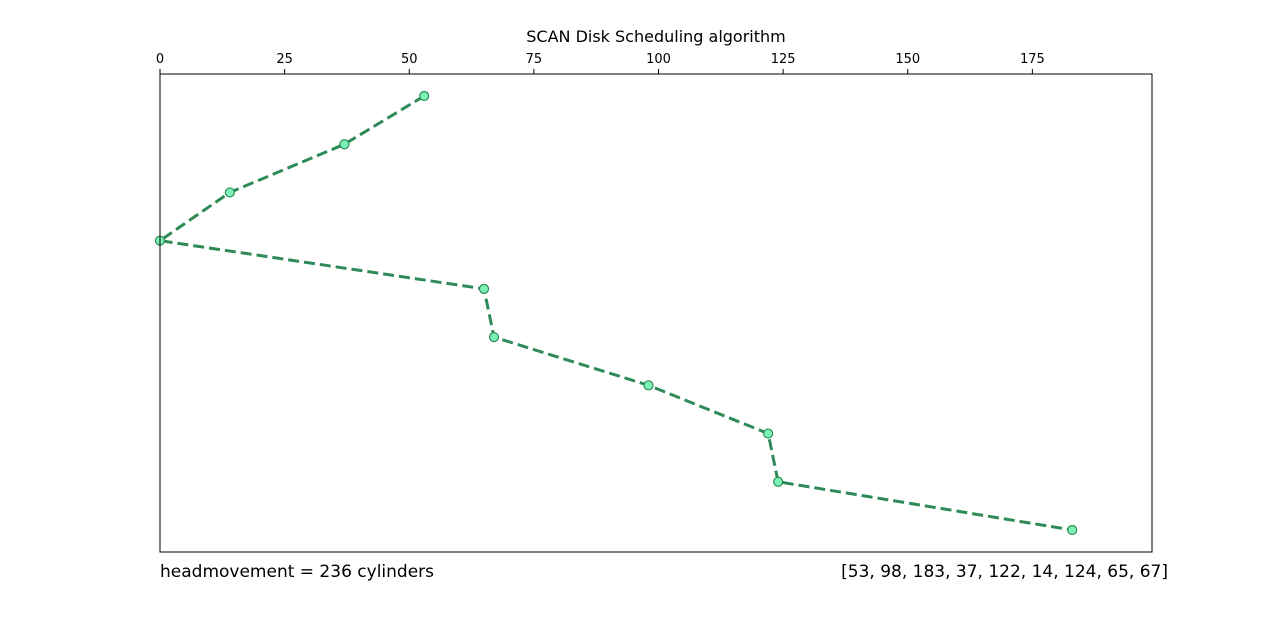 Image resolution: width=1280 pixels, height=620 pixels. Describe the element at coordinates (160, 59) in the screenshot. I see `x-tick-label: 0` at that location.